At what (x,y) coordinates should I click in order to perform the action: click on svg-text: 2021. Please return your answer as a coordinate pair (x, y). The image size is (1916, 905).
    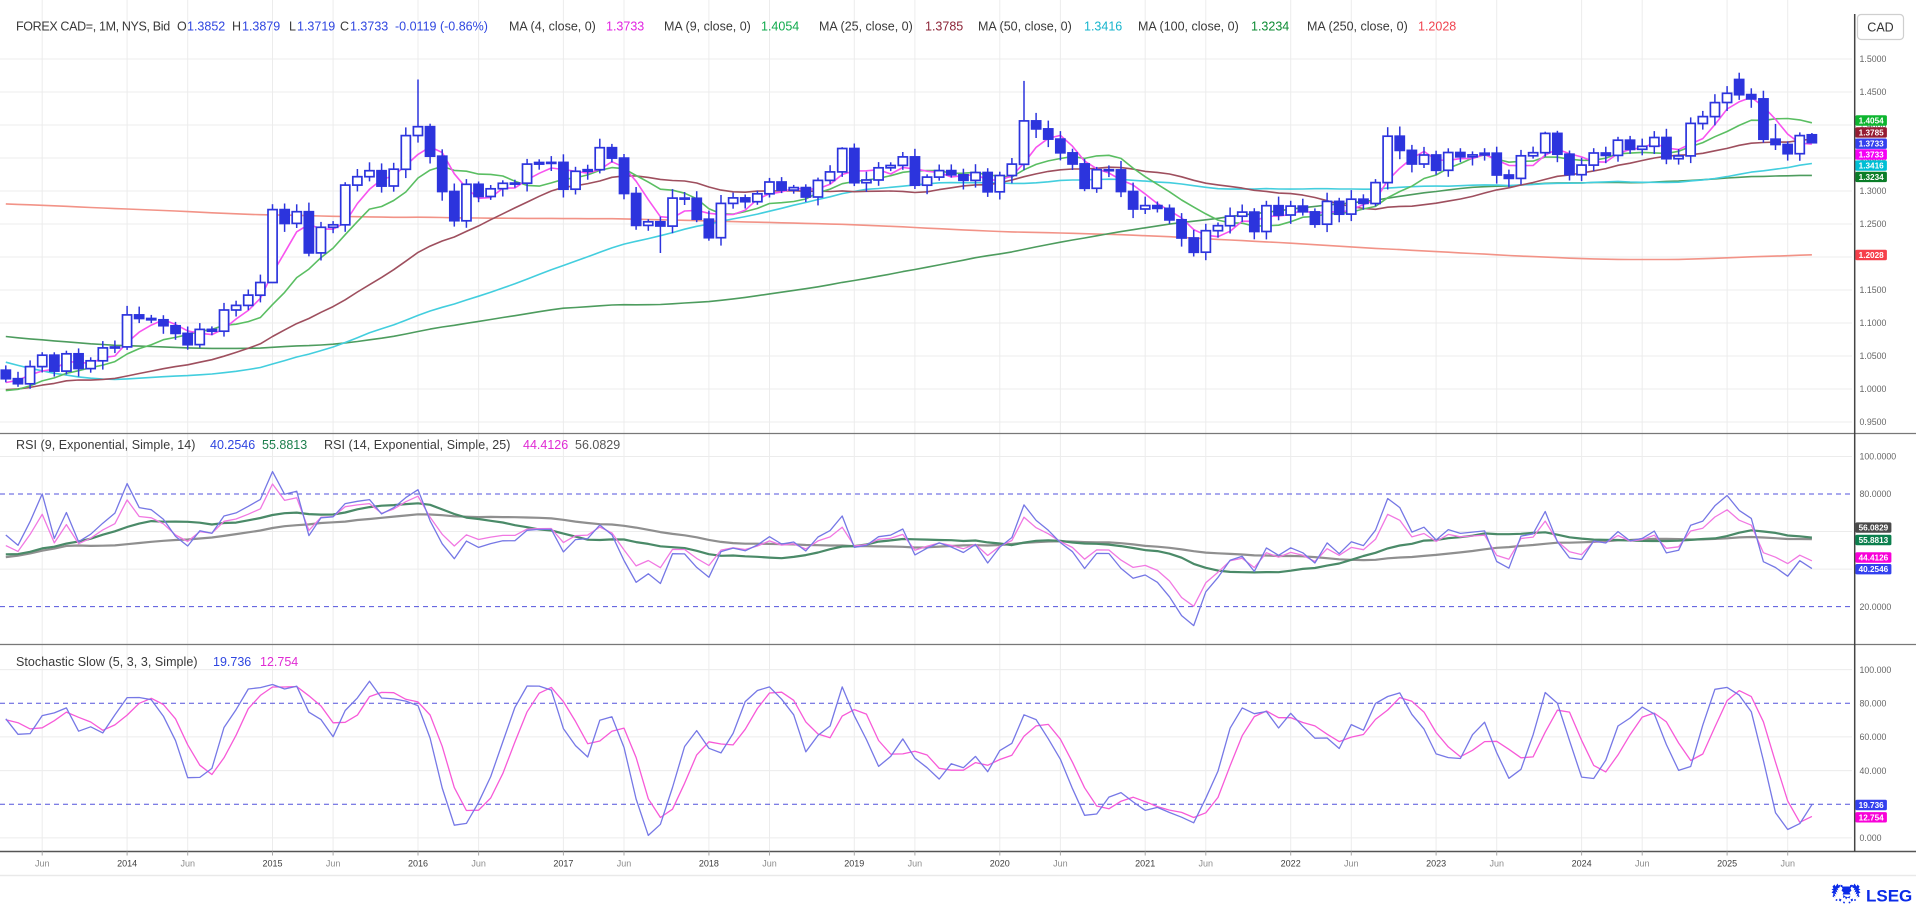
    Looking at the image, I should click on (1145, 864).